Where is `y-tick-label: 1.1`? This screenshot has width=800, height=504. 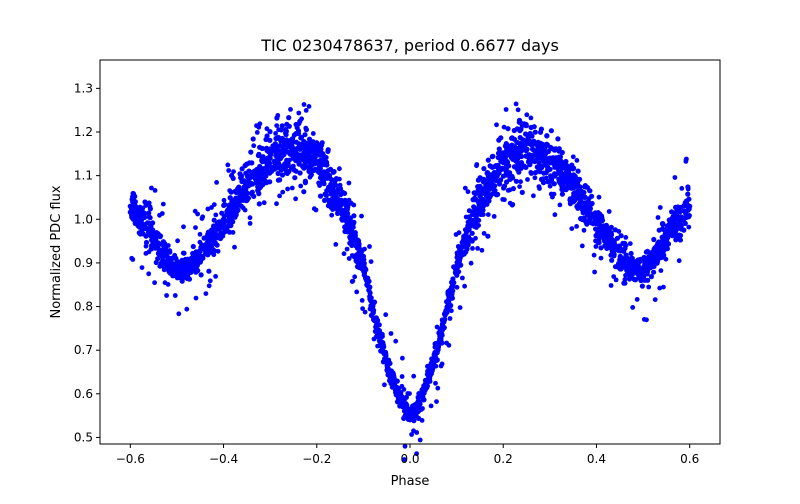
y-tick-label: 1.1 is located at coordinates (83, 176).